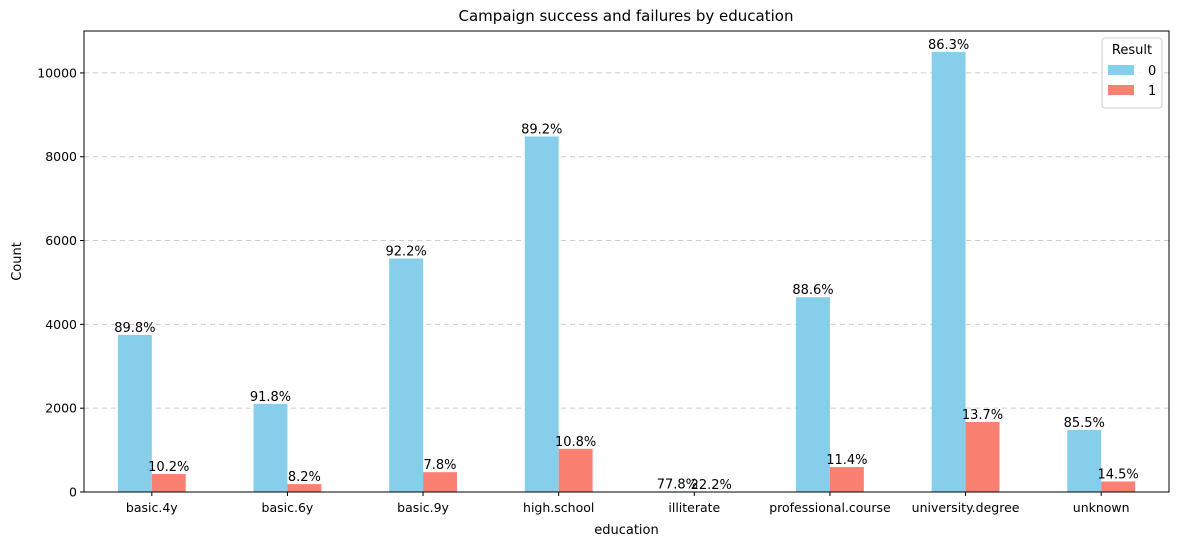 The width and height of the screenshot is (1178, 545). Describe the element at coordinates (1132, 81) in the screenshot. I see `legend-items: 01` at that location.